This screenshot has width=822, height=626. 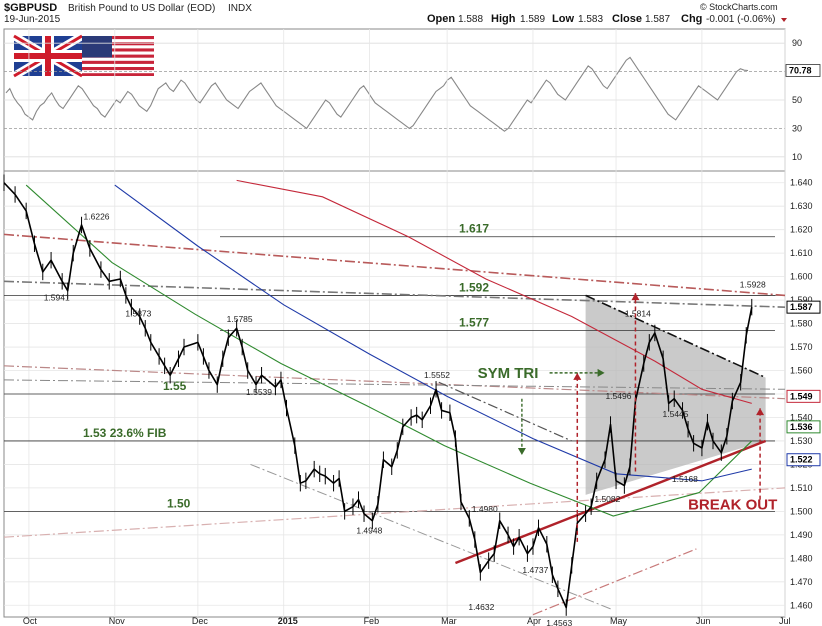 What do you see at coordinates (590, 19) in the screenshot?
I see `low-value: 1.583` at bounding box center [590, 19].